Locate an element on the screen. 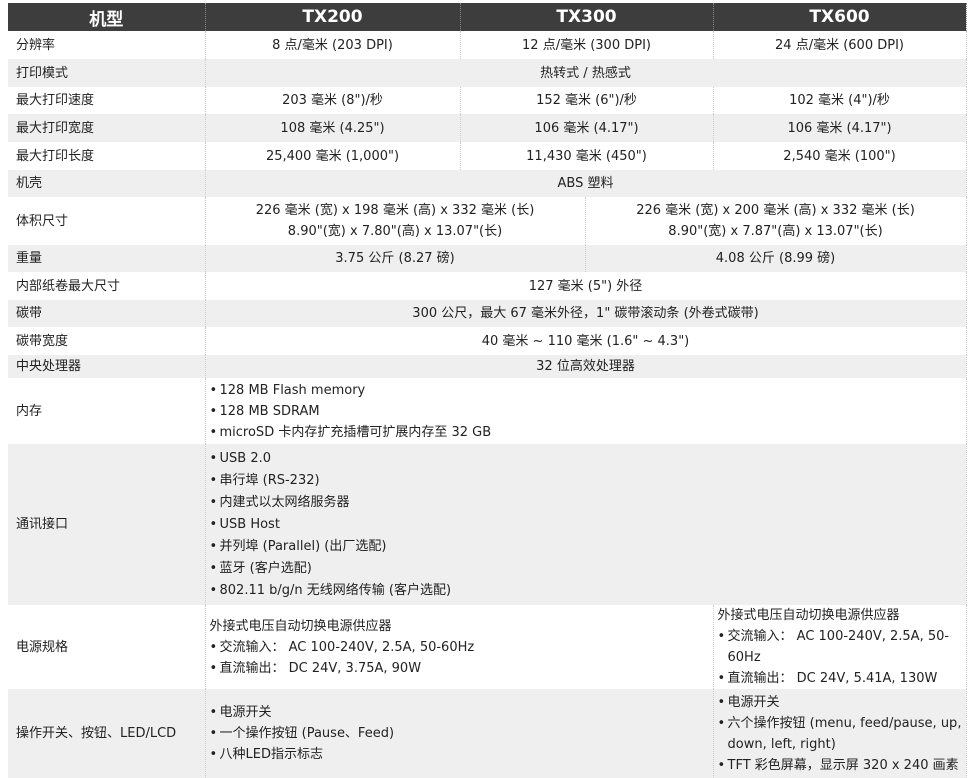  cell-tx200-tx300: 3.75 公斤 (8.27 磅) is located at coordinates (395, 258).